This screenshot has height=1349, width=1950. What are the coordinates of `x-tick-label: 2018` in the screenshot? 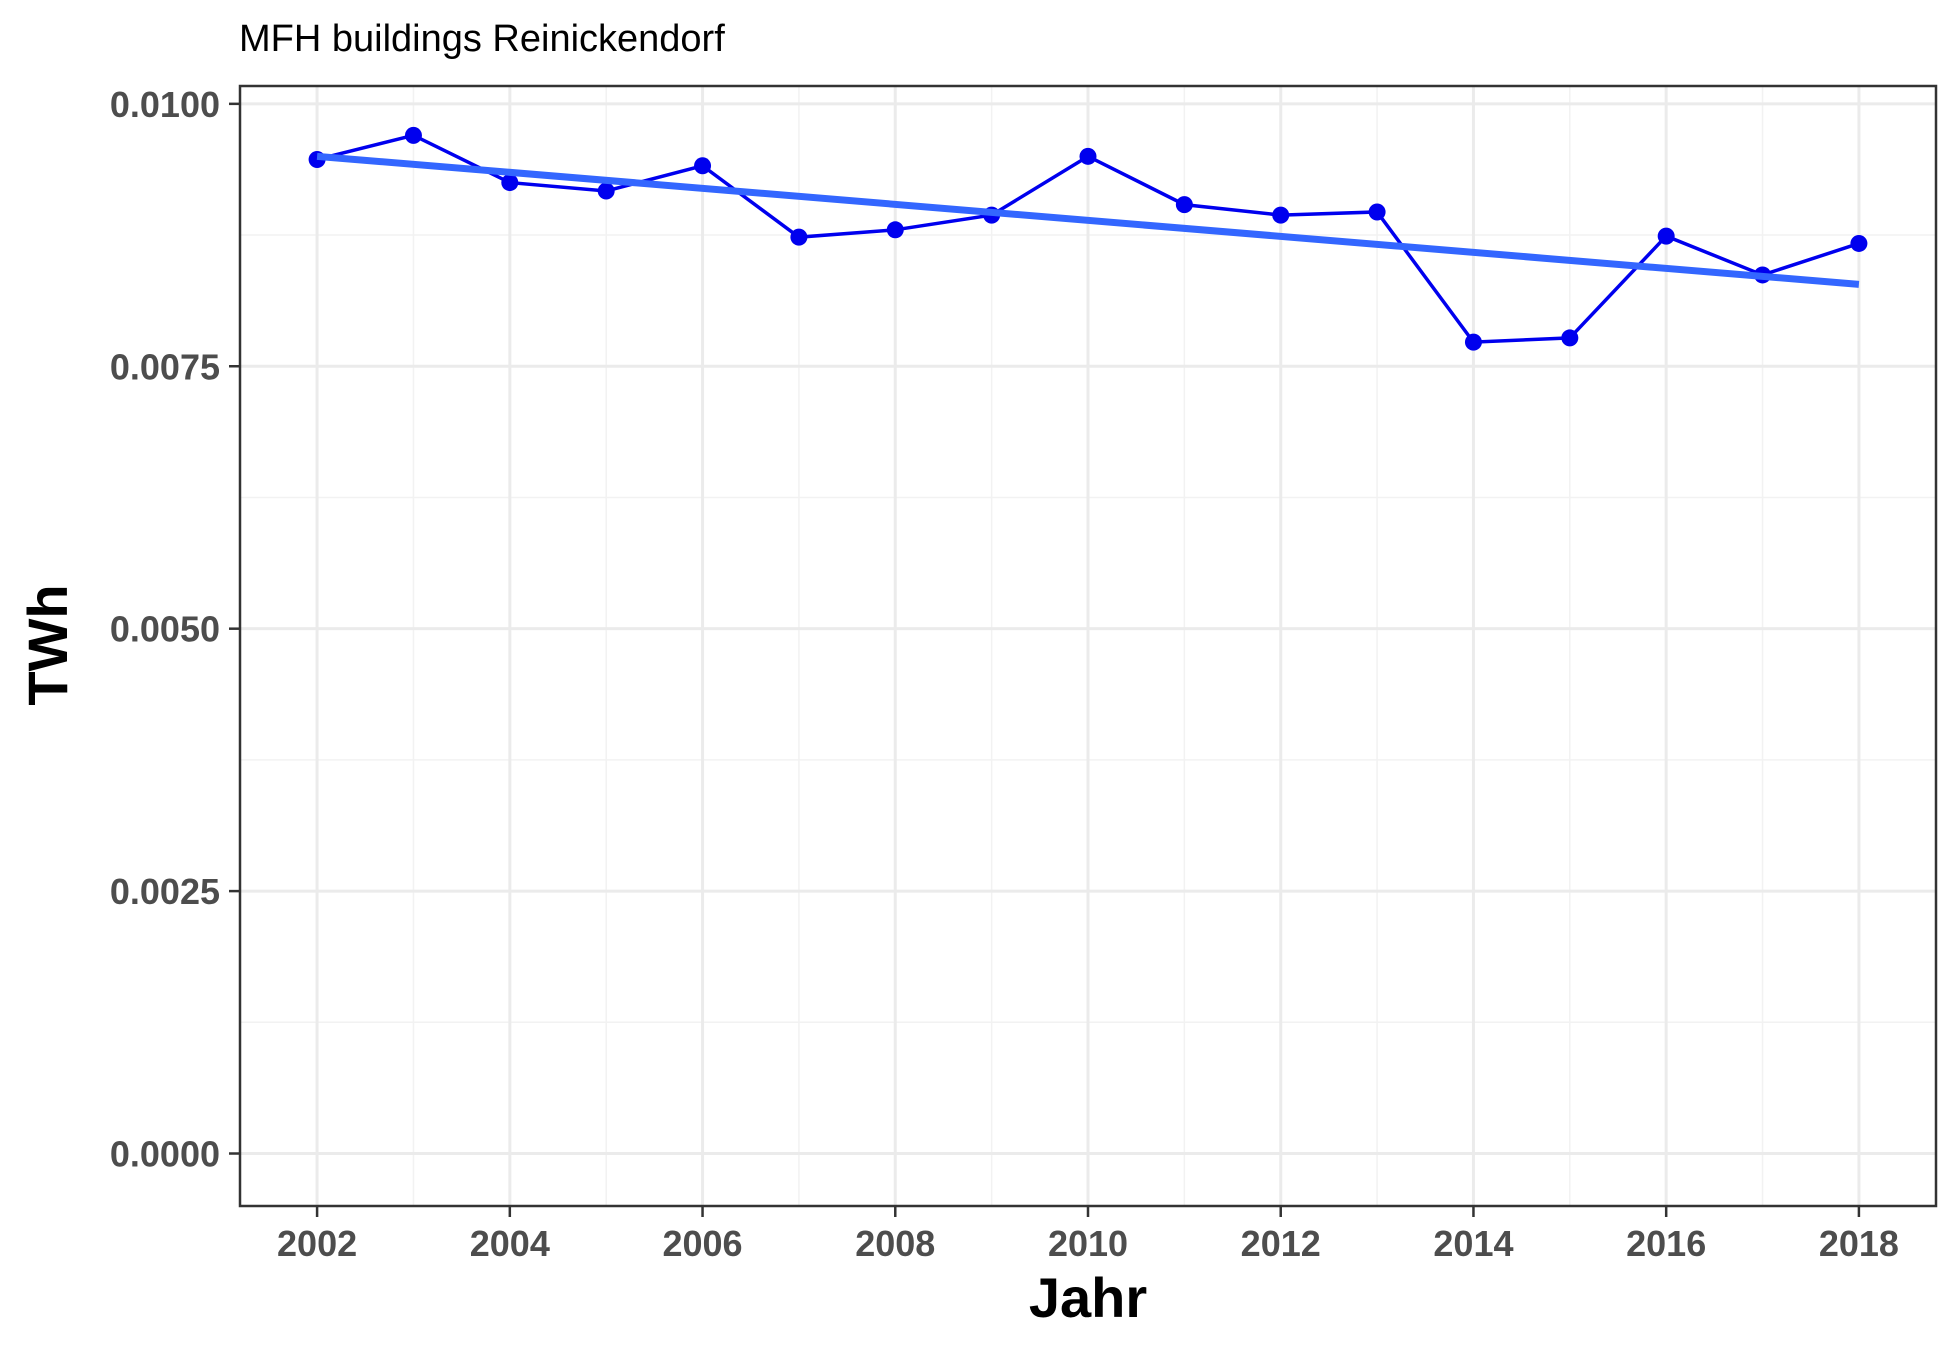 It's located at (1859, 1243).